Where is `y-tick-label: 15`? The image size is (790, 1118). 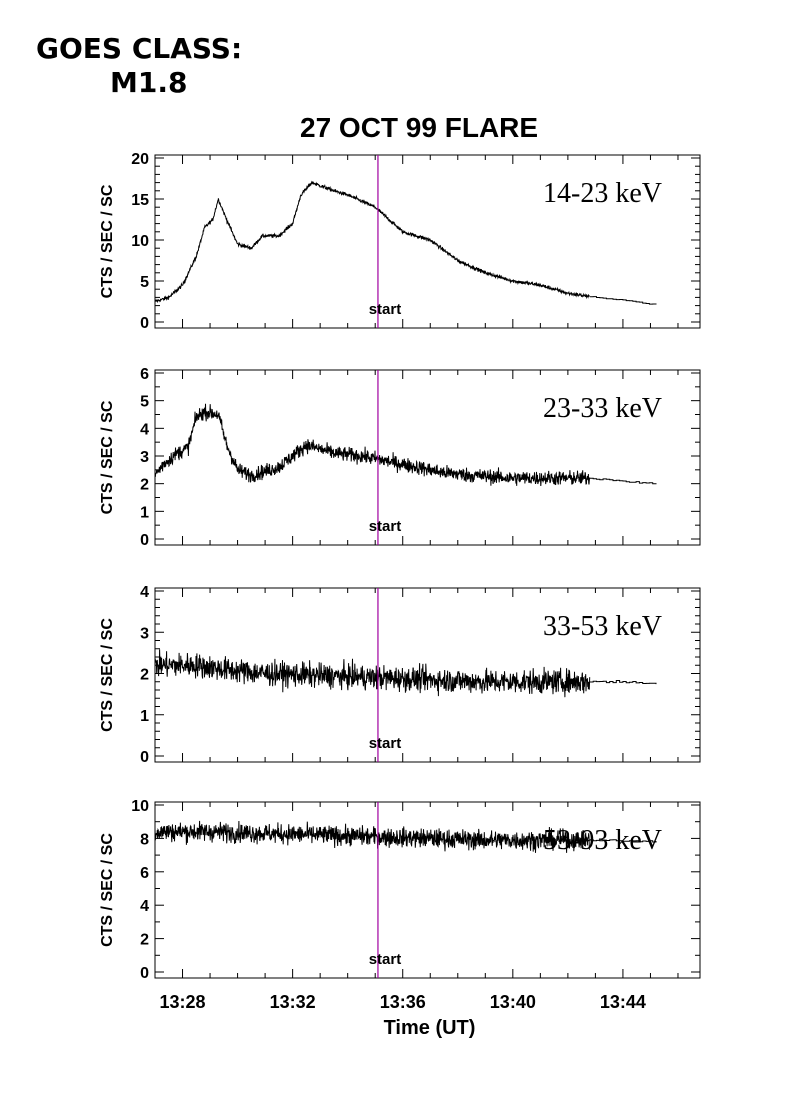
y-tick-label: 15 is located at coordinates (140, 200).